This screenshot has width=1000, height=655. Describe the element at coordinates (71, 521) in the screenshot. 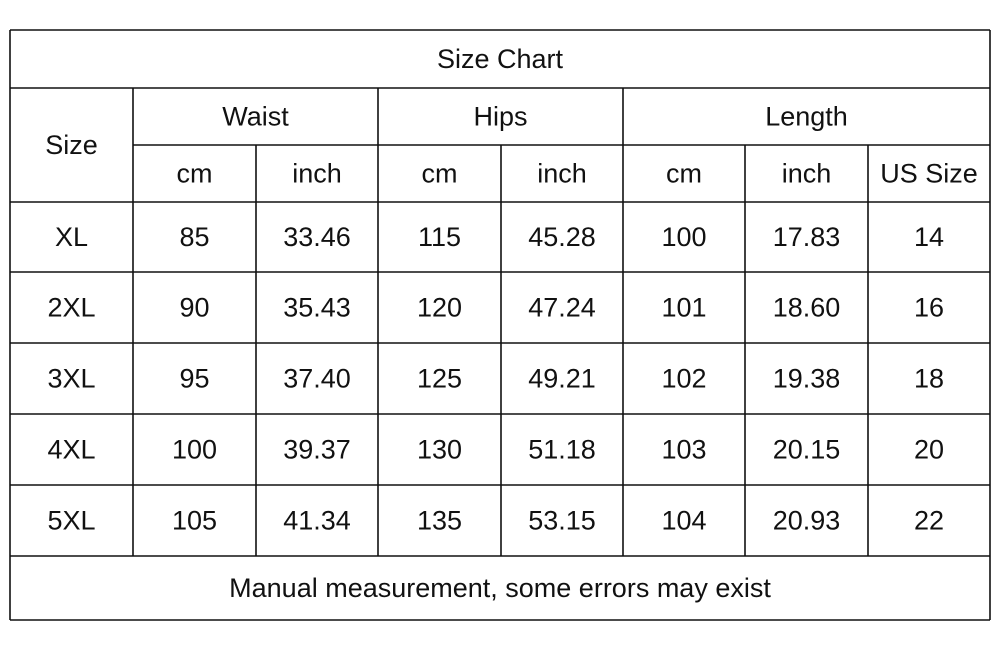

I see `size-label: 5XL` at that location.